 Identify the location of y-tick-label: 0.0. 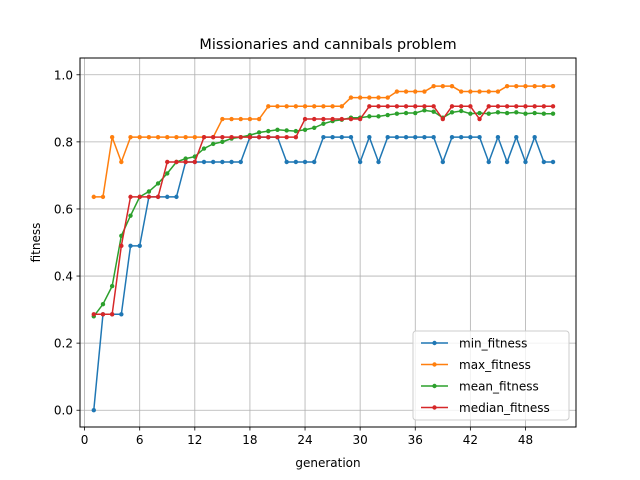
(63, 411).